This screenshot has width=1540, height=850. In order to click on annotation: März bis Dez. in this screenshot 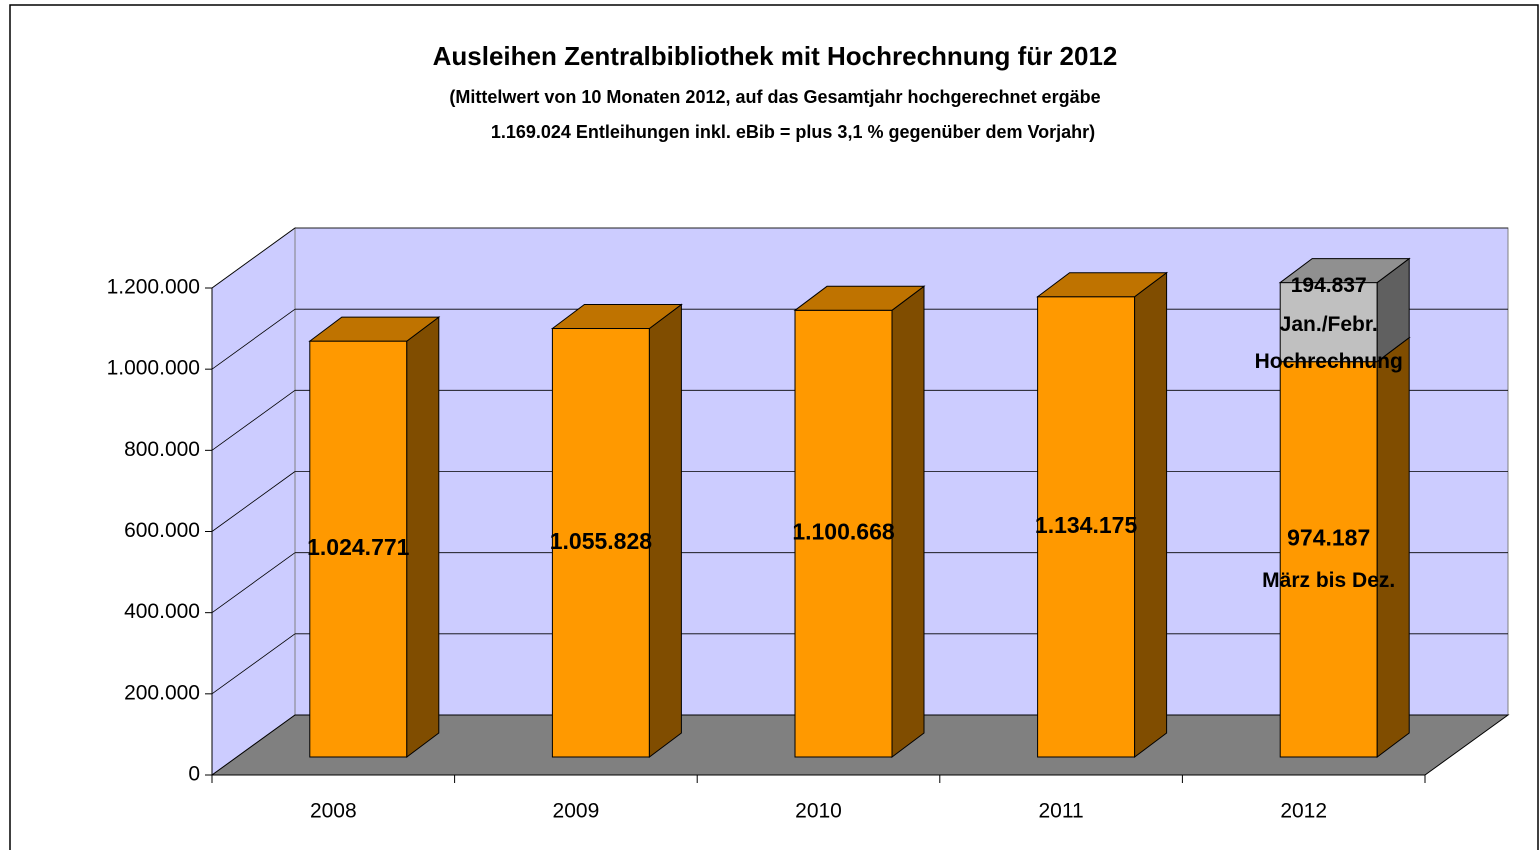, I will do `click(1328, 580)`.